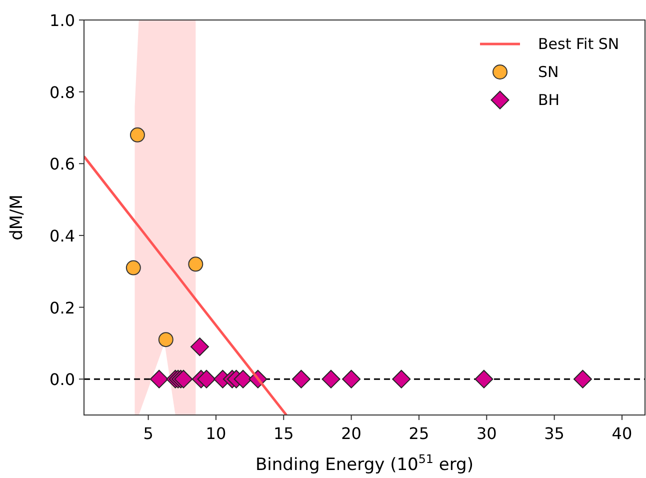 The image size is (646, 478). I want to click on x-tick-label: 10, so click(216, 433).